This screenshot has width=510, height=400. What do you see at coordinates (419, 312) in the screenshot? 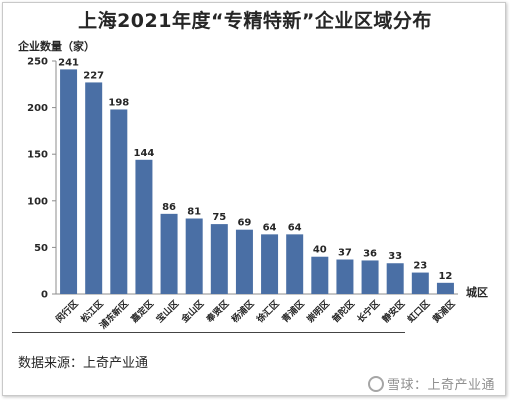
I see `category-label: 虹口区` at bounding box center [419, 312].